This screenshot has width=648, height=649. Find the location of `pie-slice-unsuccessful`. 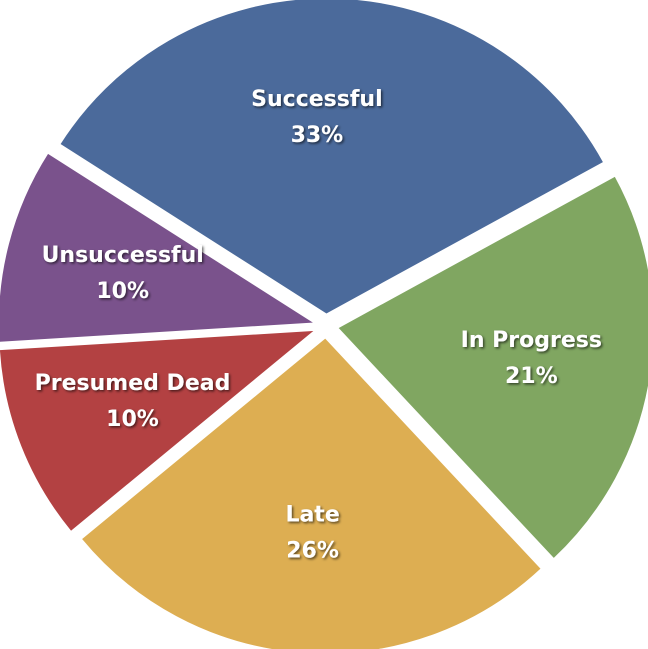

pie-slice-unsuccessful is located at coordinates (158, 247).